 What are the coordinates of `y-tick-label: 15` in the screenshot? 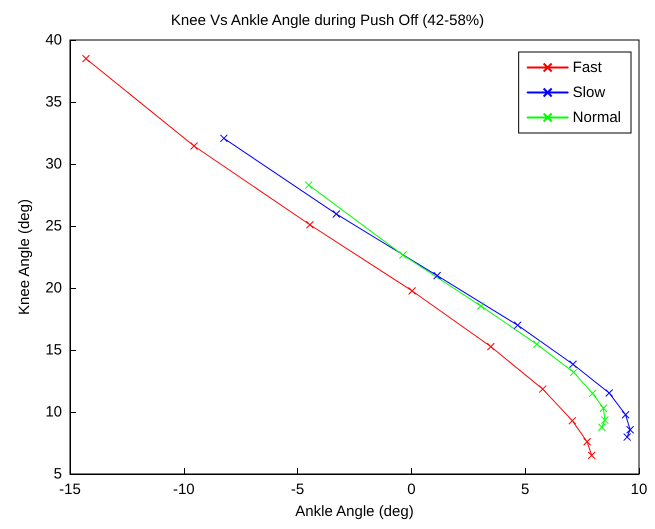 It's located at (53, 350).